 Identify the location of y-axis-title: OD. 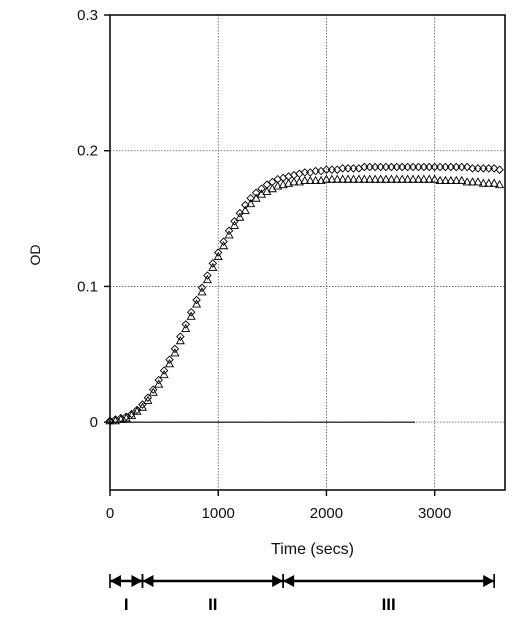
(35, 255).